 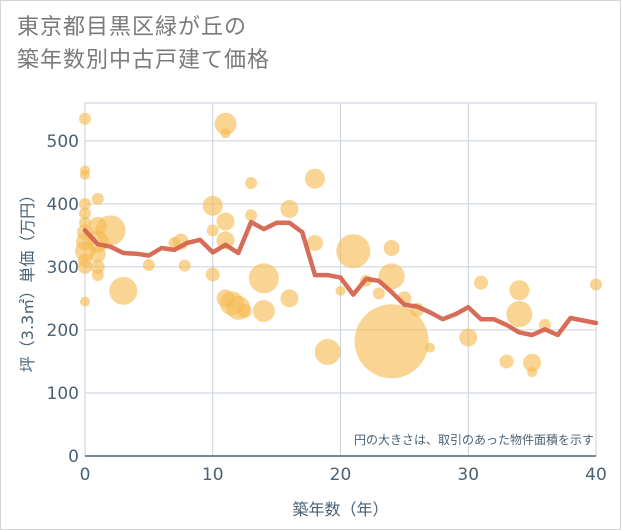 I want to click on y-tick-label: 0, so click(x=73, y=457).